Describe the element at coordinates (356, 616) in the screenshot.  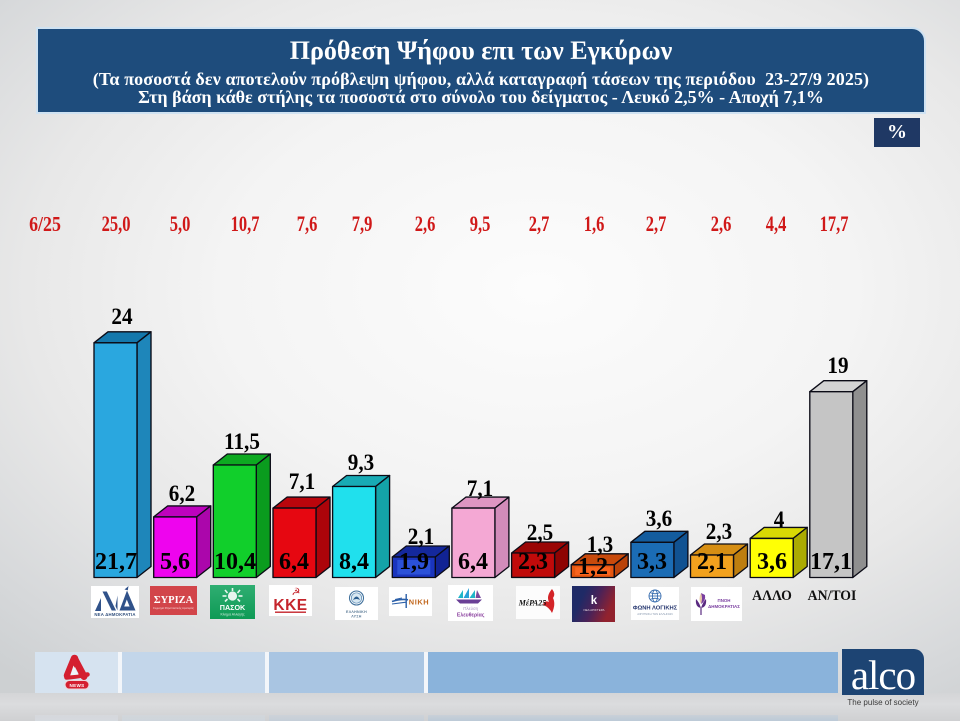
I see `svg-text: ΛΥΣΗ` at that location.